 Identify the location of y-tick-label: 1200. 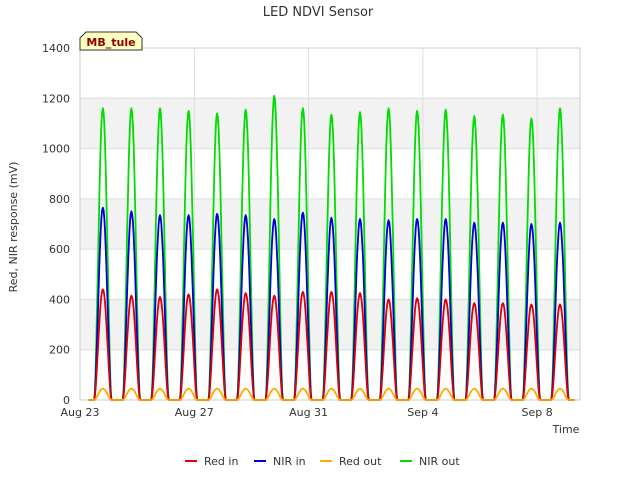
(56, 98).